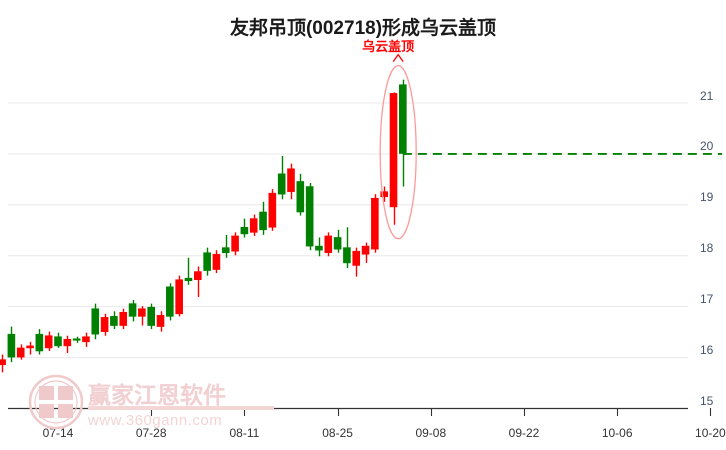 The image size is (726, 450). Describe the element at coordinates (710, 433) in the screenshot. I see `x-axis-tick-label: 10-20` at that location.